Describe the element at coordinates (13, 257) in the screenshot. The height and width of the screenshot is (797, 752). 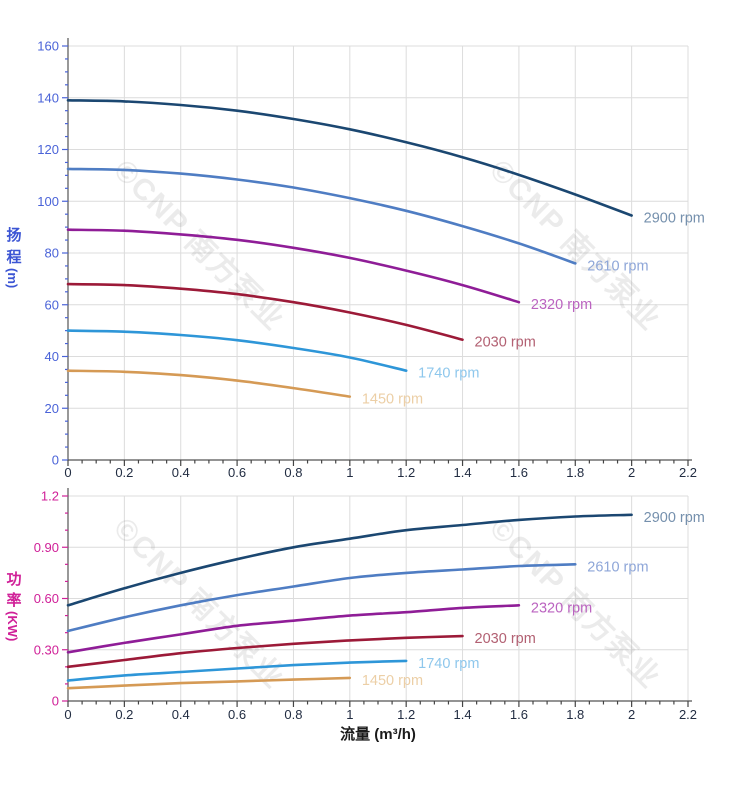
I see `head-y-axis-title-char-2: 程` at that location.